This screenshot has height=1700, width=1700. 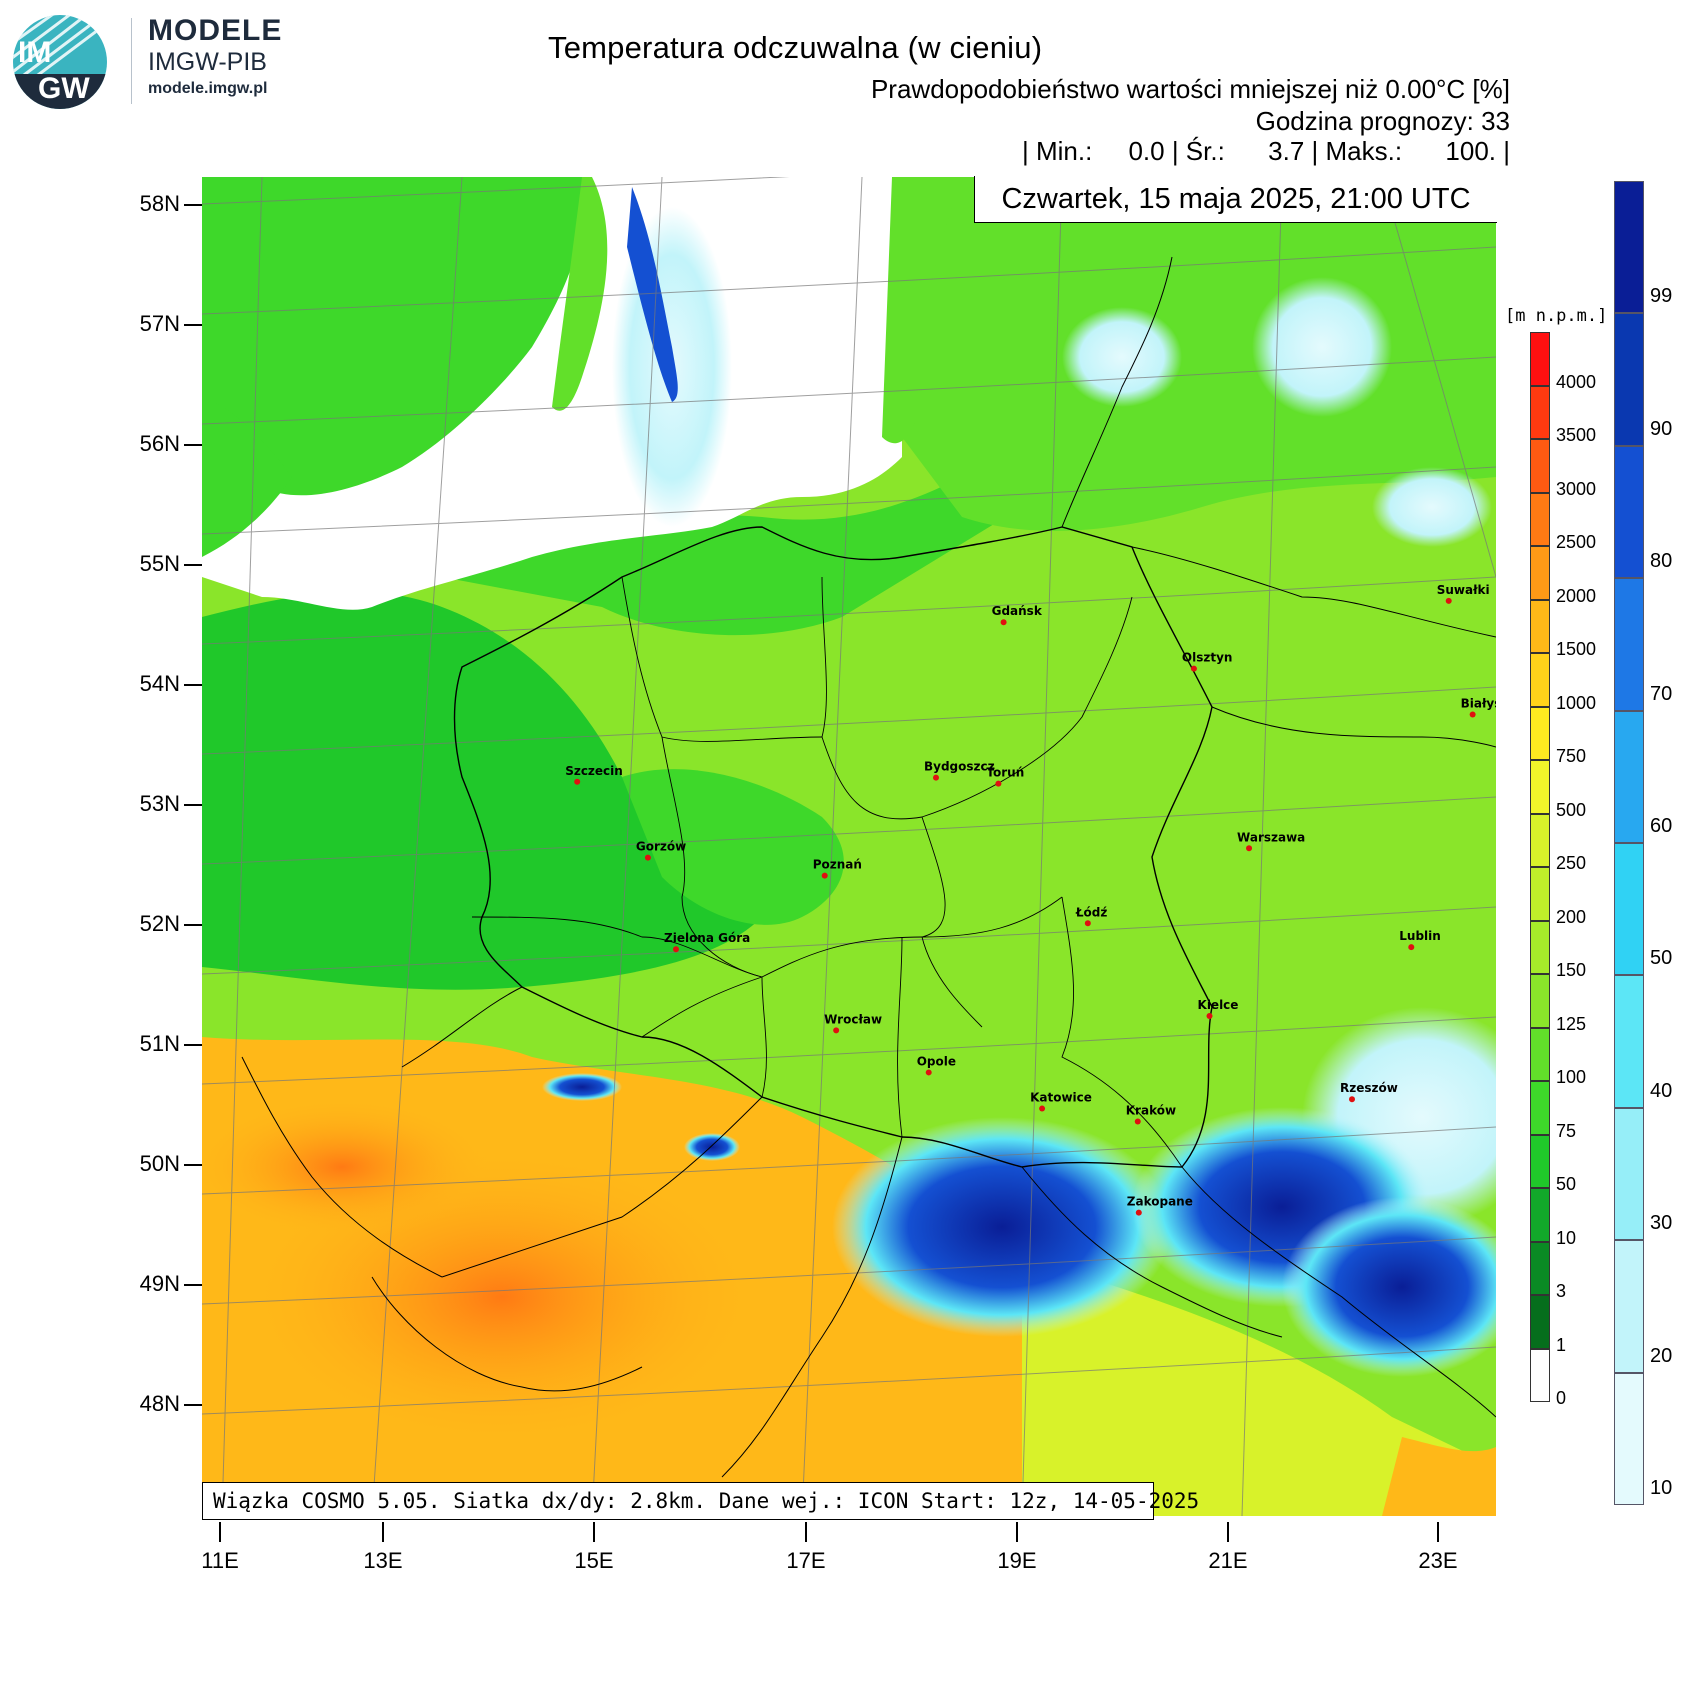 I want to click on lat-tick-label: 51N, so click(x=159, y=1043).